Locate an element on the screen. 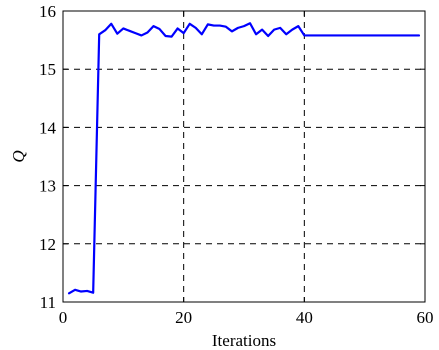 The height and width of the screenshot is (350, 439). y-tick-label: 13 is located at coordinates (47, 186).